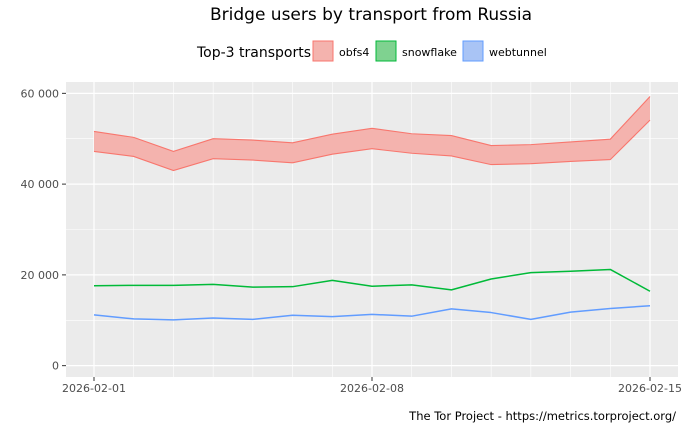  I want to click on obfs4-ribbon-area, so click(372, 133).